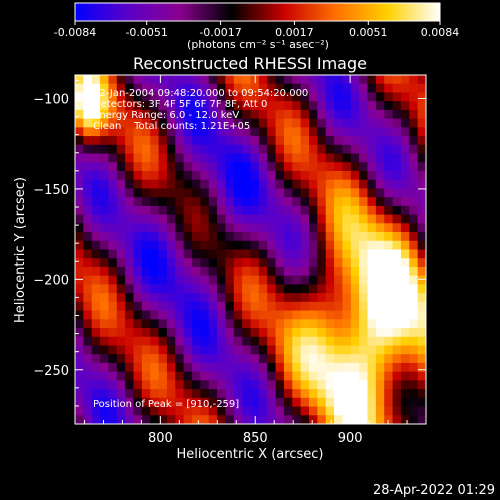  Describe the element at coordinates (250, 454) in the screenshot. I see `x-axis-label: Heliocentric X (arcsec)` at that location.